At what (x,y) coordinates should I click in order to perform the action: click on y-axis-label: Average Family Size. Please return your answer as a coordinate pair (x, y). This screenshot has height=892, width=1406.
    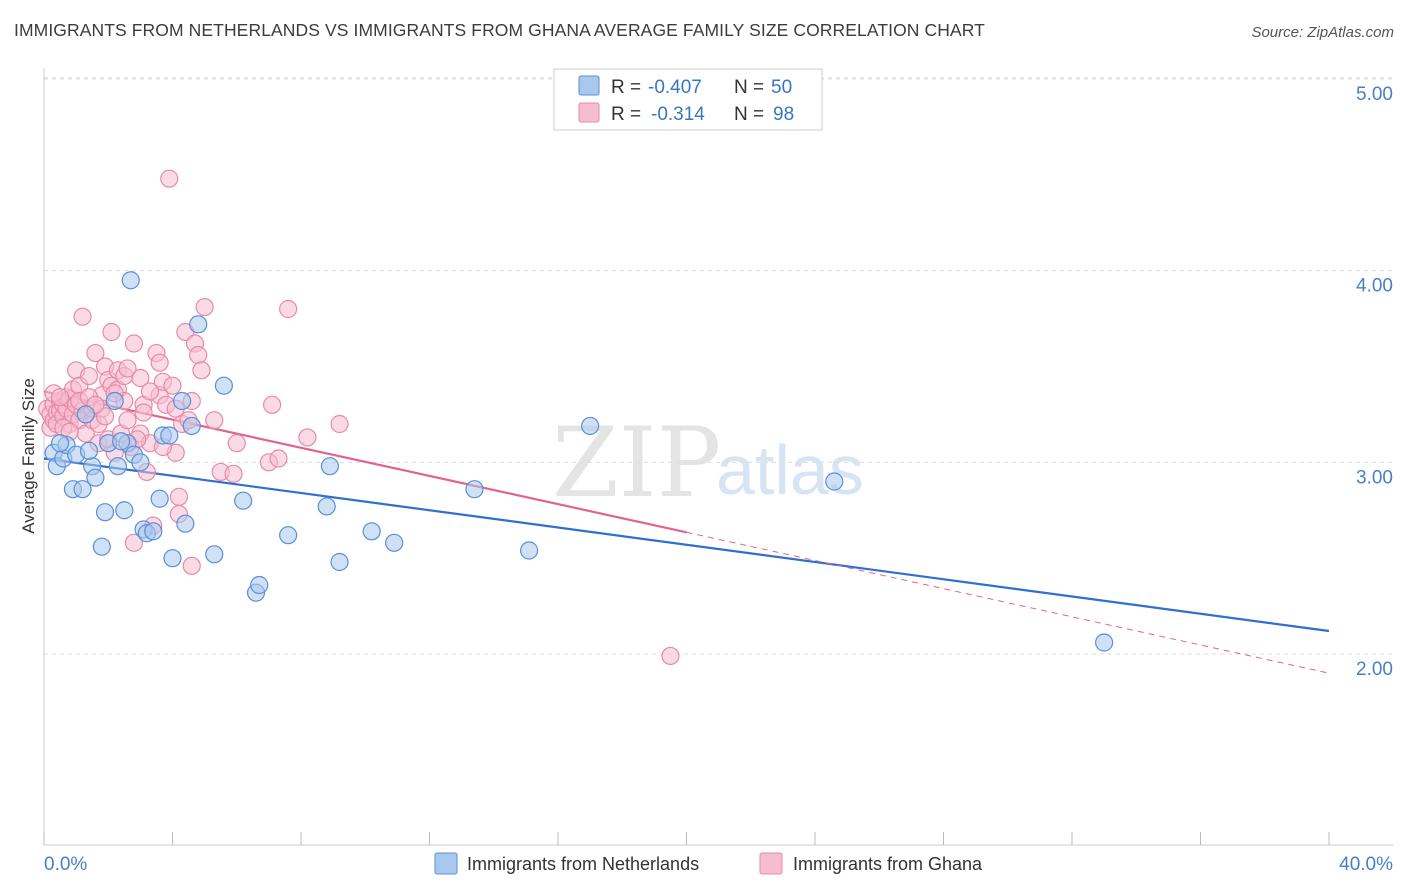
    Looking at the image, I should click on (28, 456).